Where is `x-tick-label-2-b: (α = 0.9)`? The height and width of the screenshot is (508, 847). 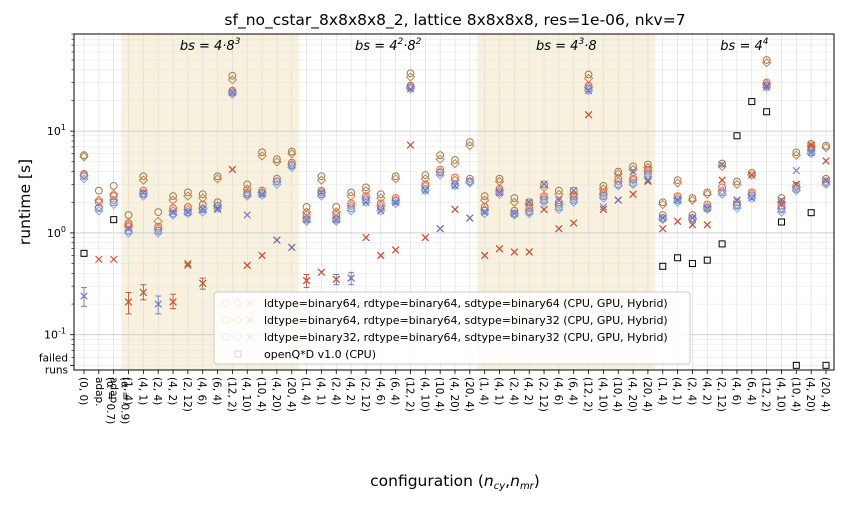 x-tick-label-2-b: (α = 0.9) is located at coordinates (125, 400).